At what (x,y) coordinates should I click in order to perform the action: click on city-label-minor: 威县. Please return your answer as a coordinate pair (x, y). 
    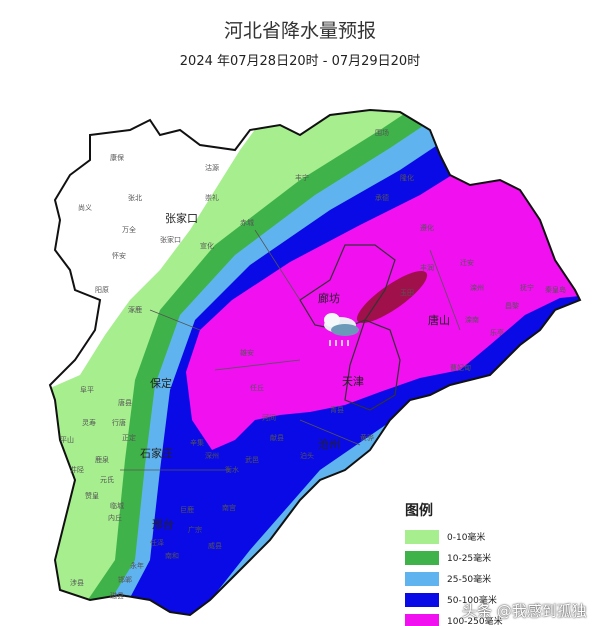
    Looking at the image, I should click on (215, 545).